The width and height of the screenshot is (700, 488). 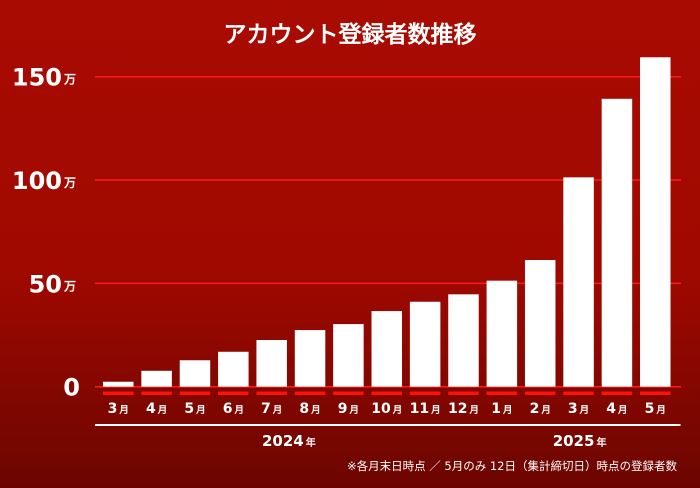 I want to click on y-tick-label: 50, so click(x=45, y=284).